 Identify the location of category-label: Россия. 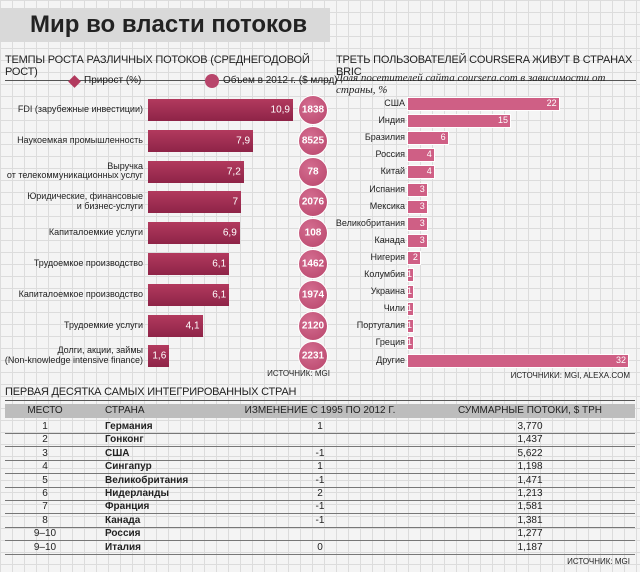
(390, 154).